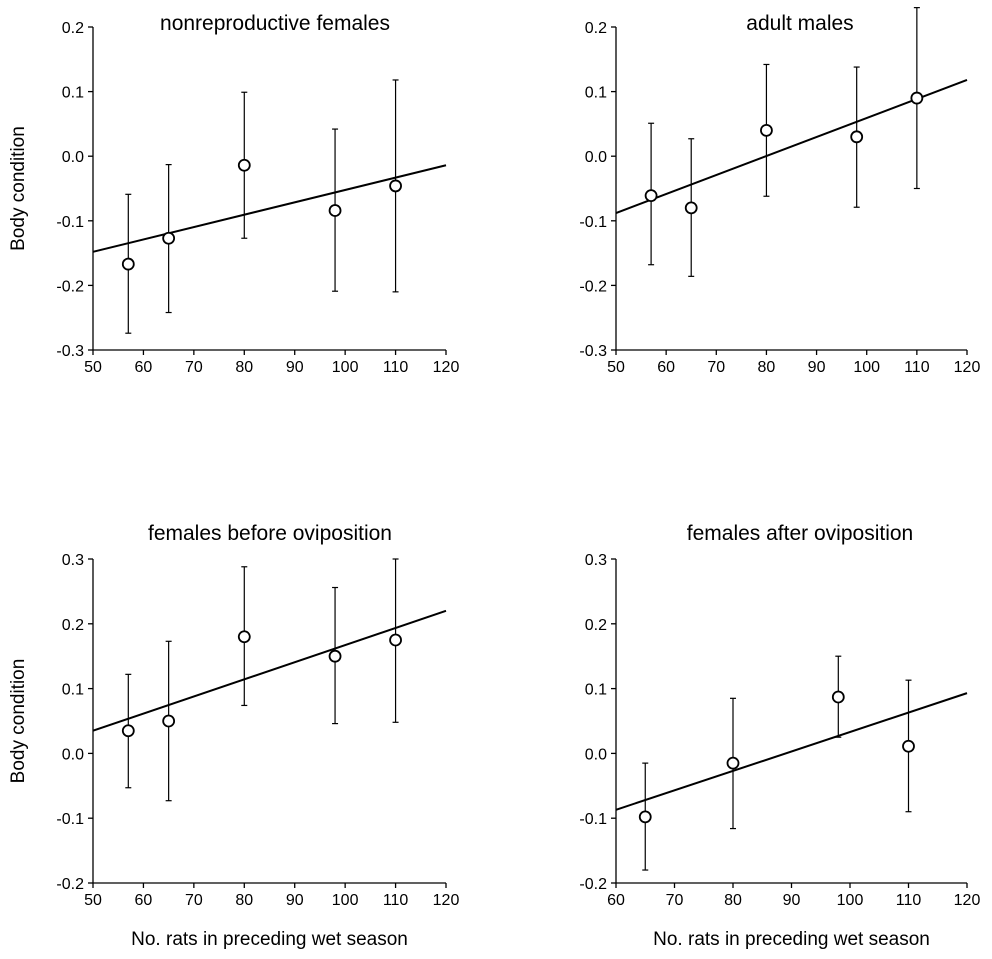  Describe the element at coordinates (270, 533) in the screenshot. I see `panel-title: females before oviposition` at that location.